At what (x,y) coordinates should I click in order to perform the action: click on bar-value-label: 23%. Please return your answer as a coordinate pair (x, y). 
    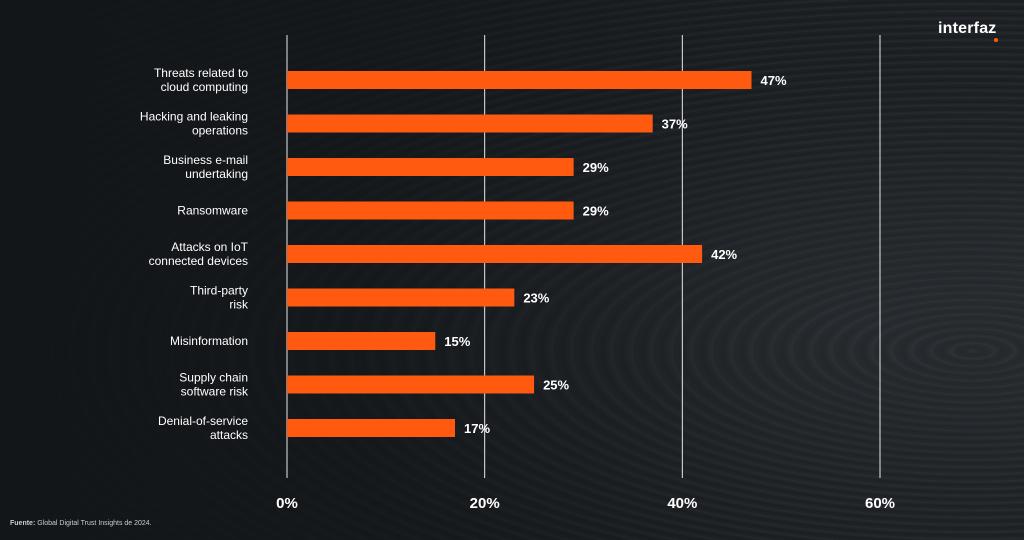
    Looking at the image, I should click on (536, 298).